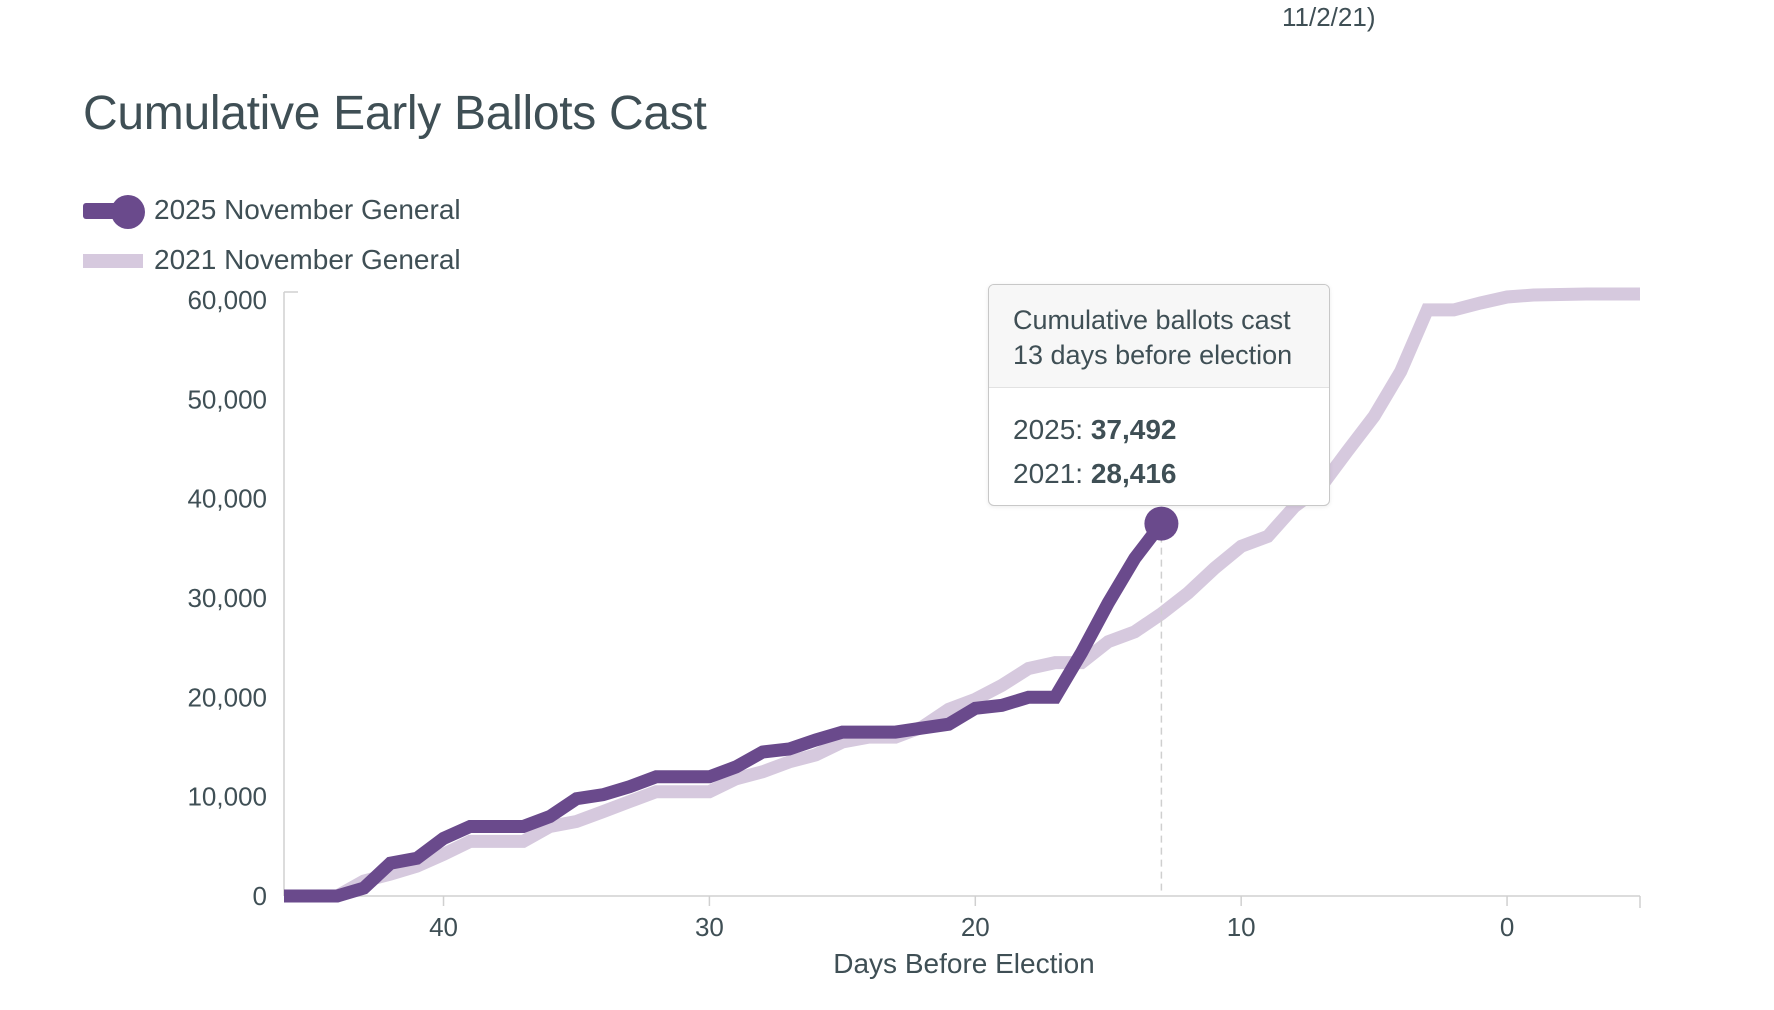  I want to click on x-tick-label: 20, so click(975, 927).